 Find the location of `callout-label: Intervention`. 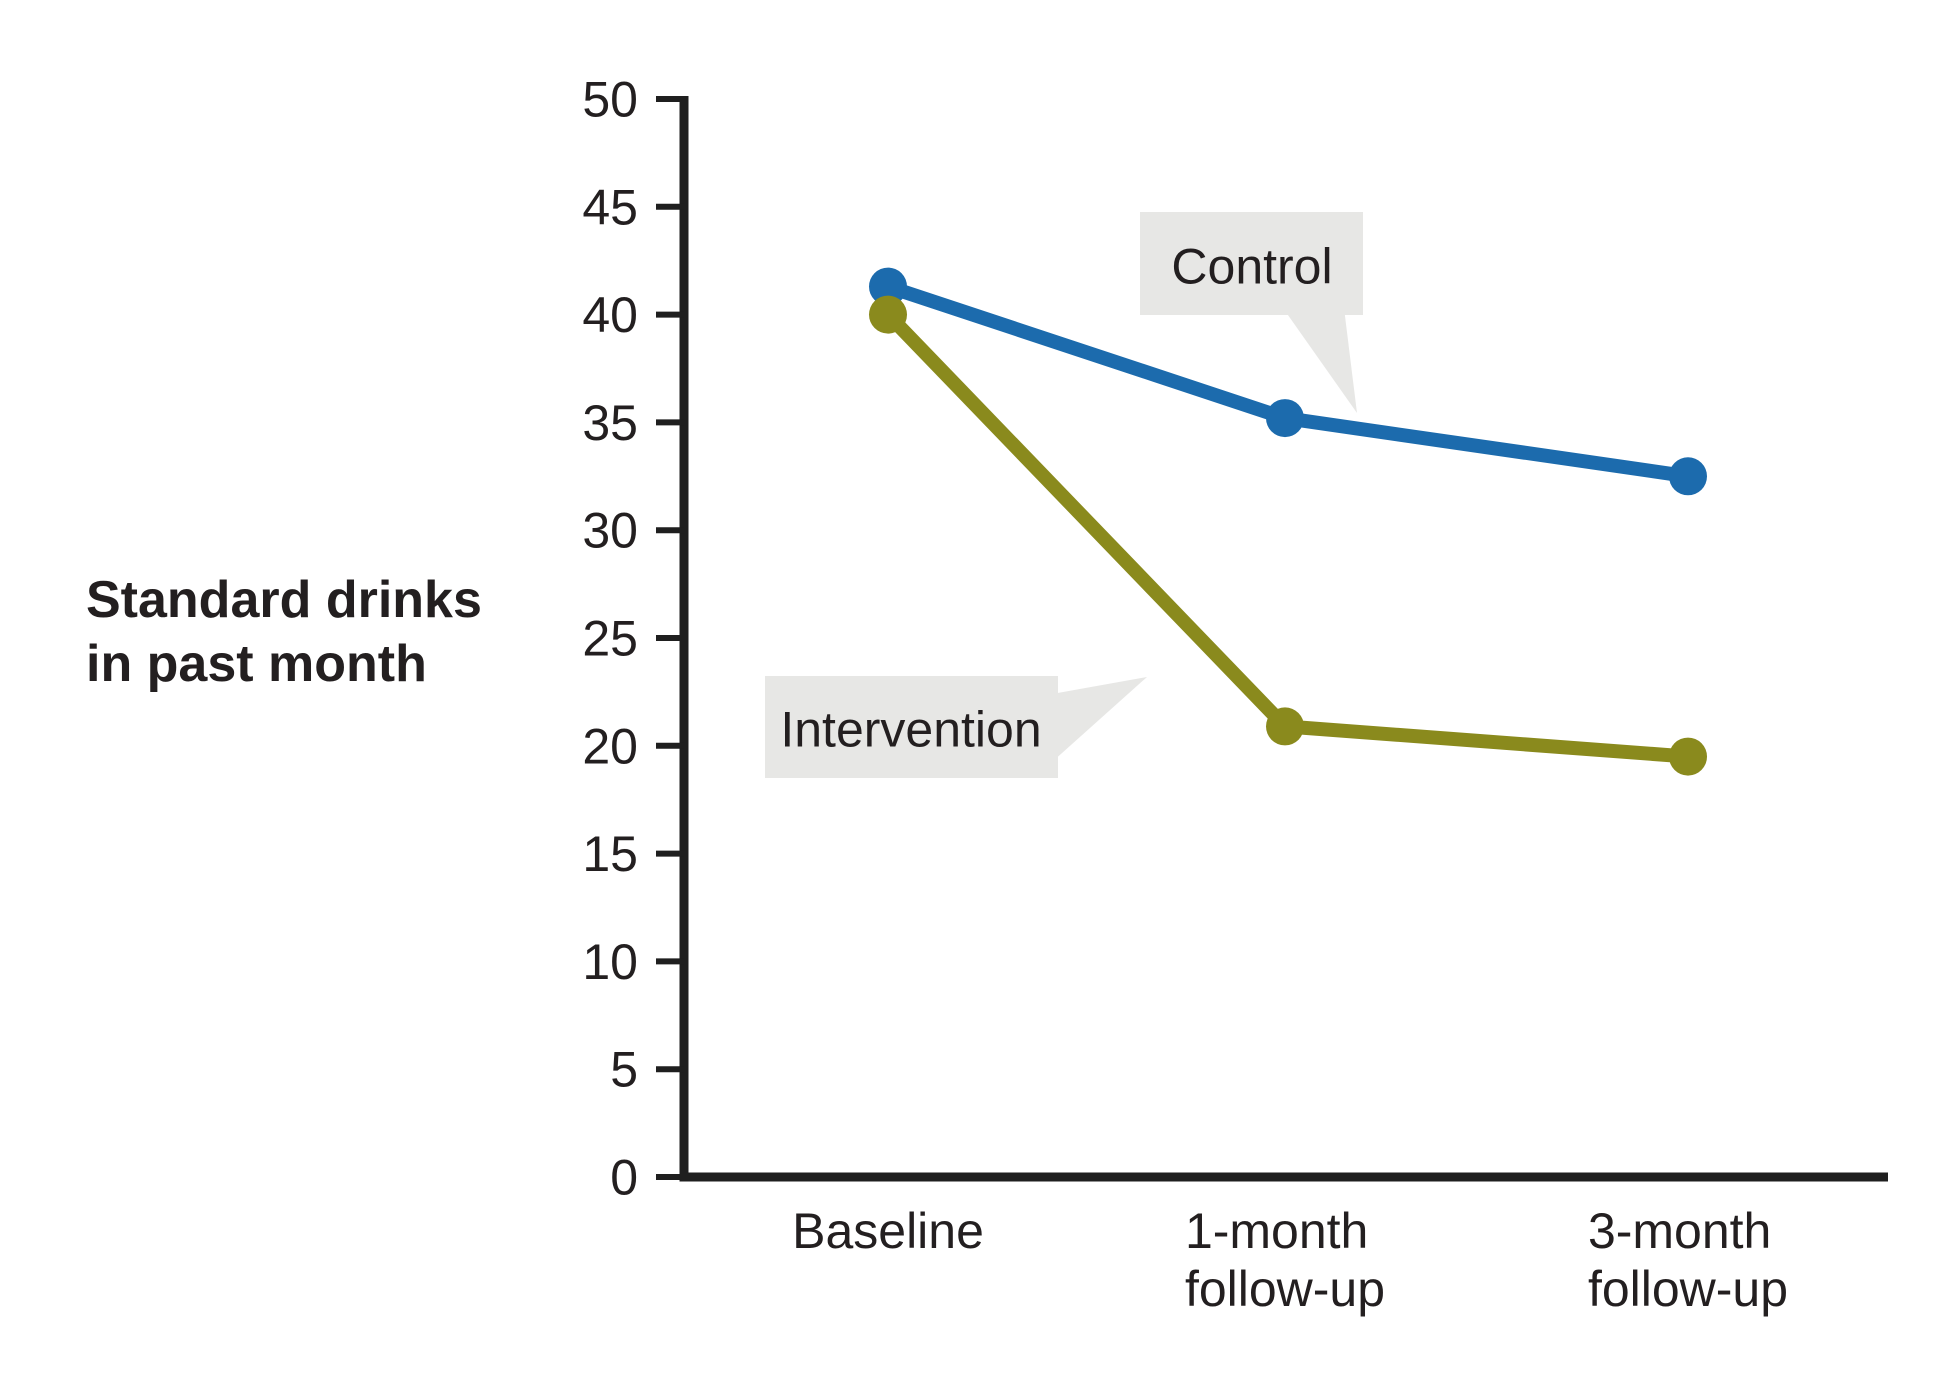

callout-label: Intervention is located at coordinates (910, 730).